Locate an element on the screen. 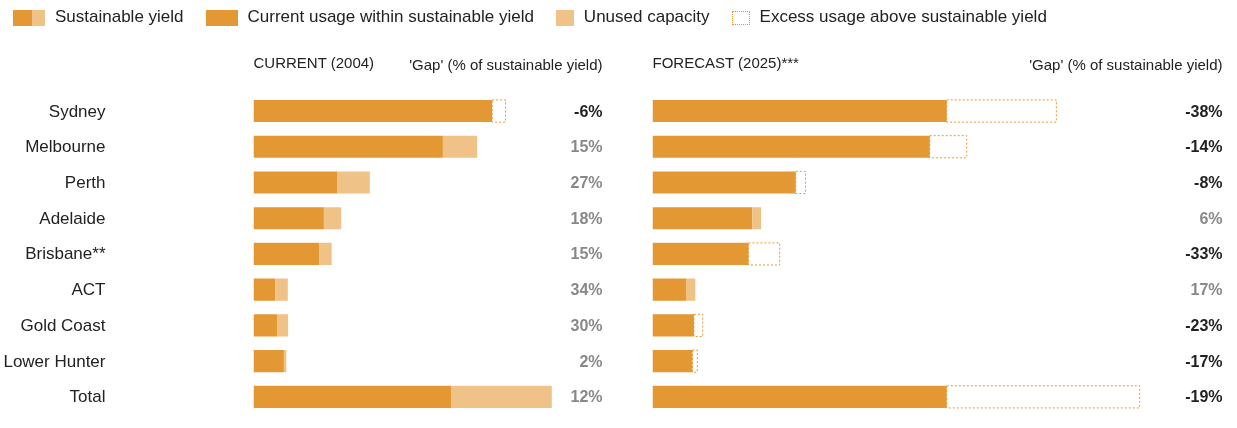 Image resolution: width=1237 pixels, height=428 pixels. chart-title: FORECAST (2025)*** is located at coordinates (726, 63).